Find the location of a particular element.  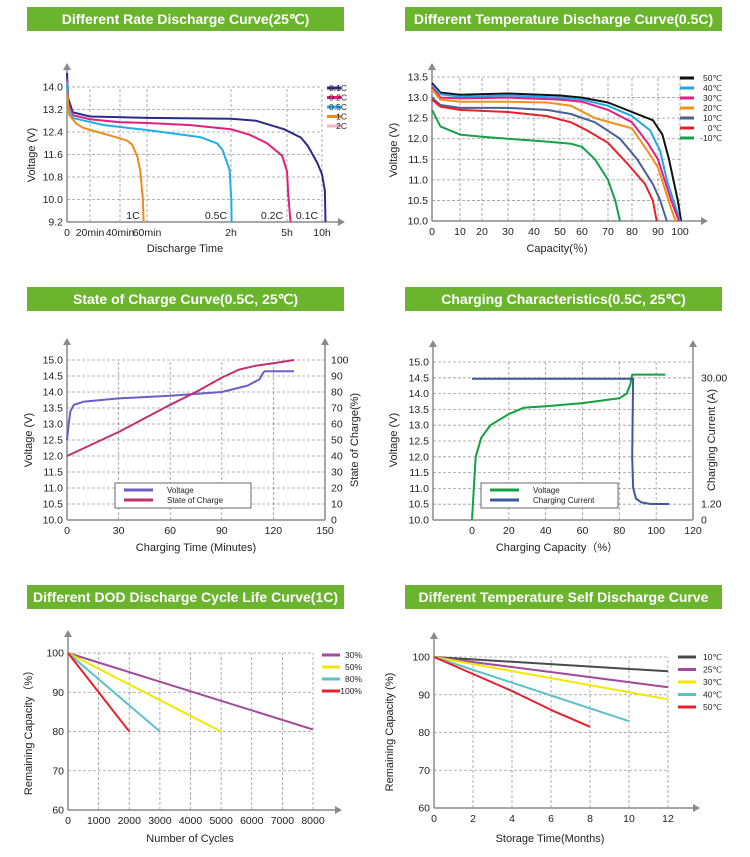

x-axis-title: Capacity(％) is located at coordinates (556, 249).